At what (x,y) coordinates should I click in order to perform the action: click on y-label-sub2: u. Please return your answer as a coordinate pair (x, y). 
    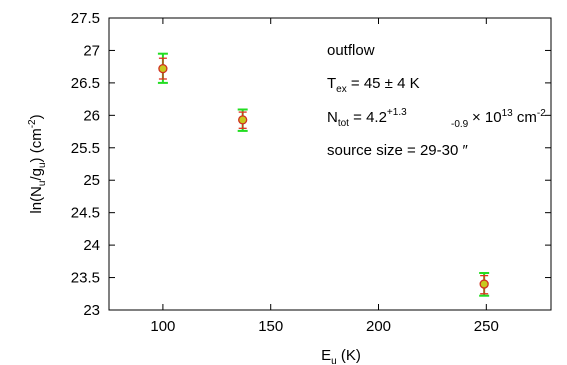
    Looking at the image, I should click on (42, 165).